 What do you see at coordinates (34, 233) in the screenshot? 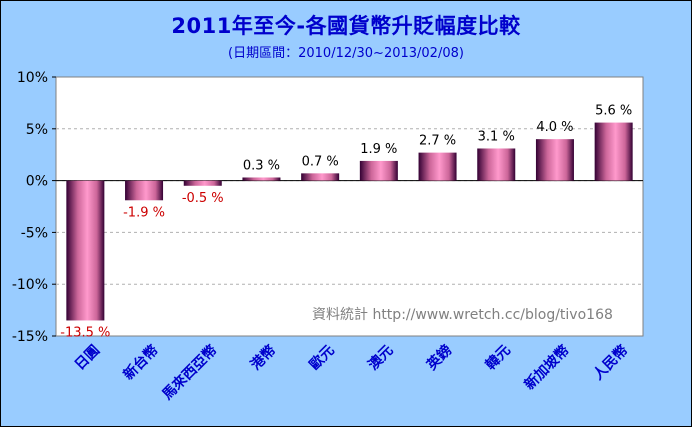
I see `y-tick-label: -5%` at bounding box center [34, 233].